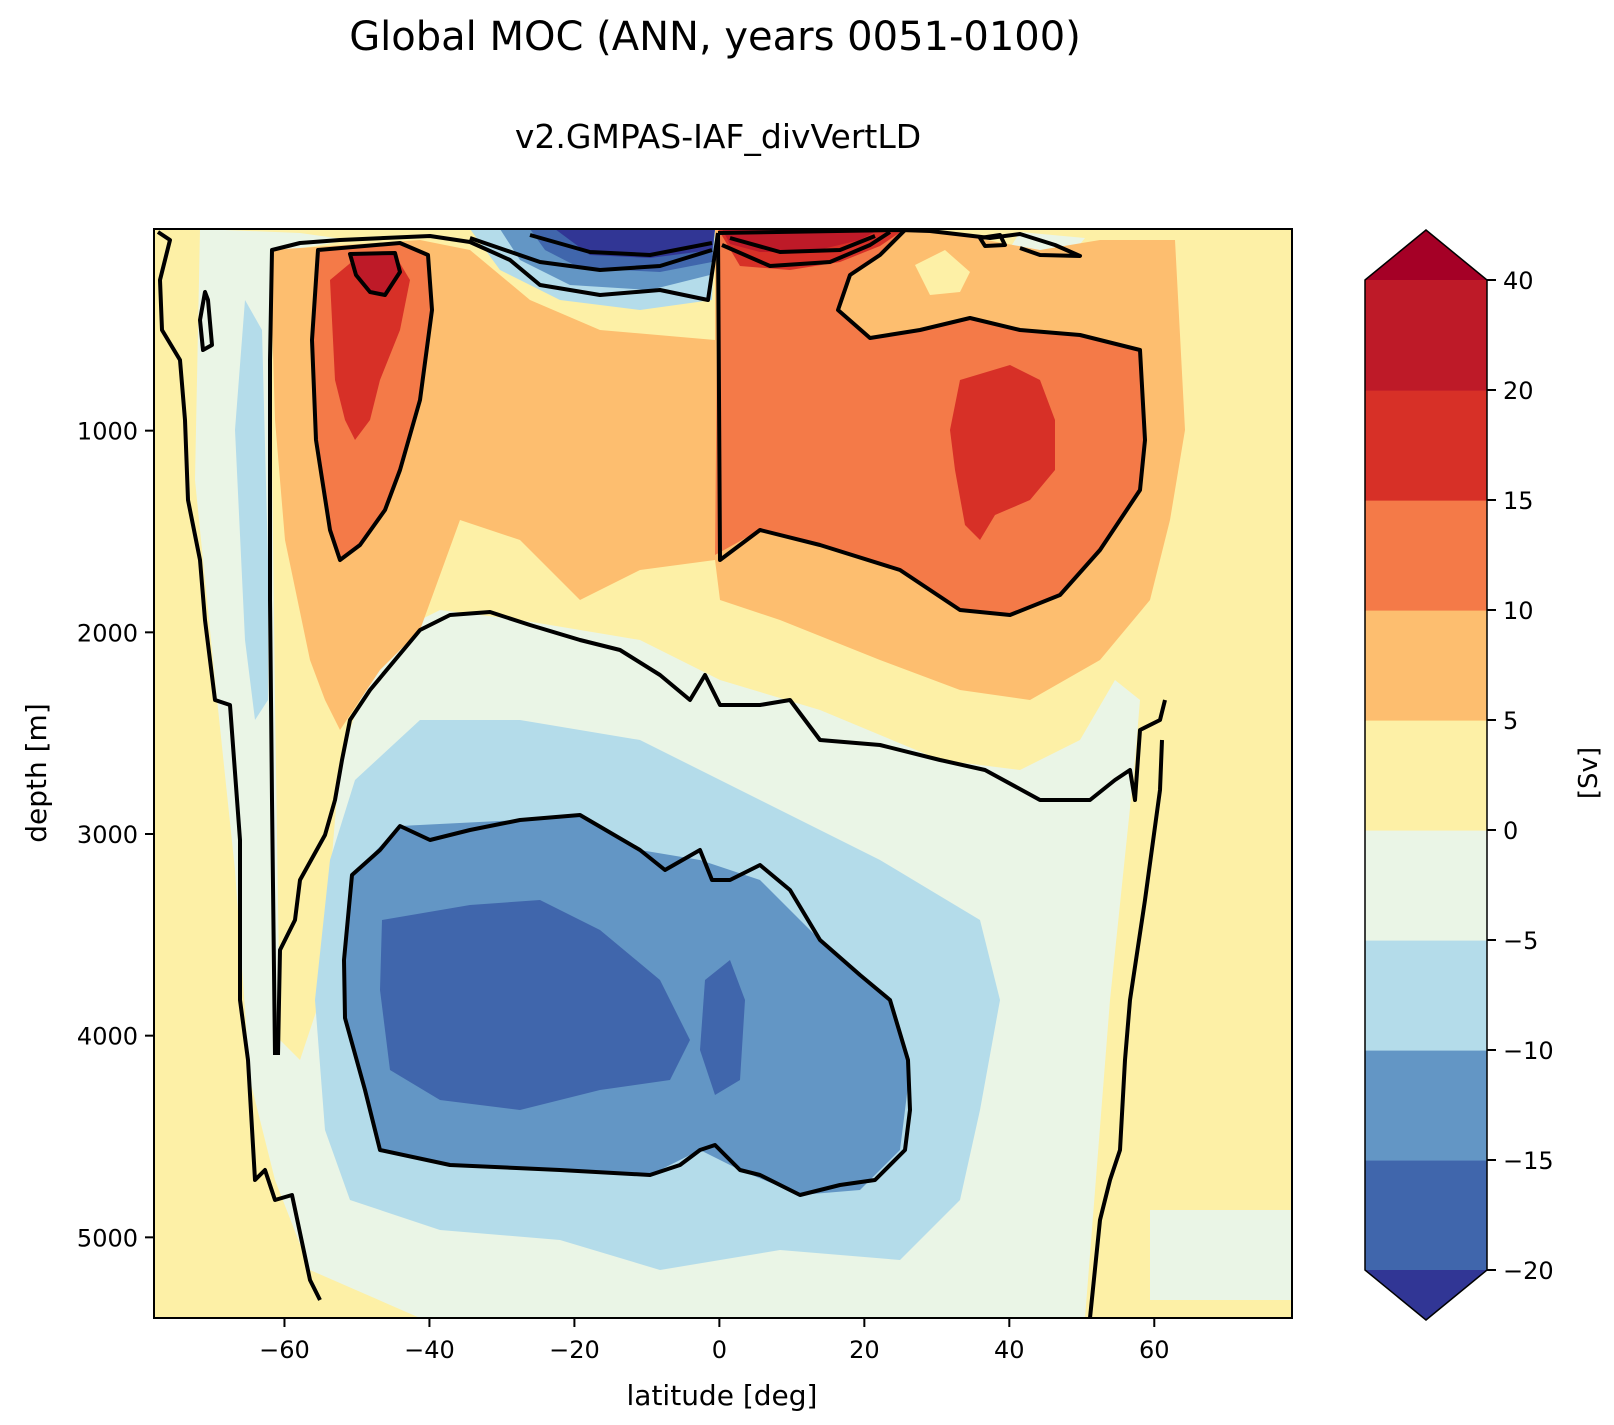 The width and height of the screenshot is (1614, 1425). I want to click on field-band-0-to-5-islands, so click(942, 272).